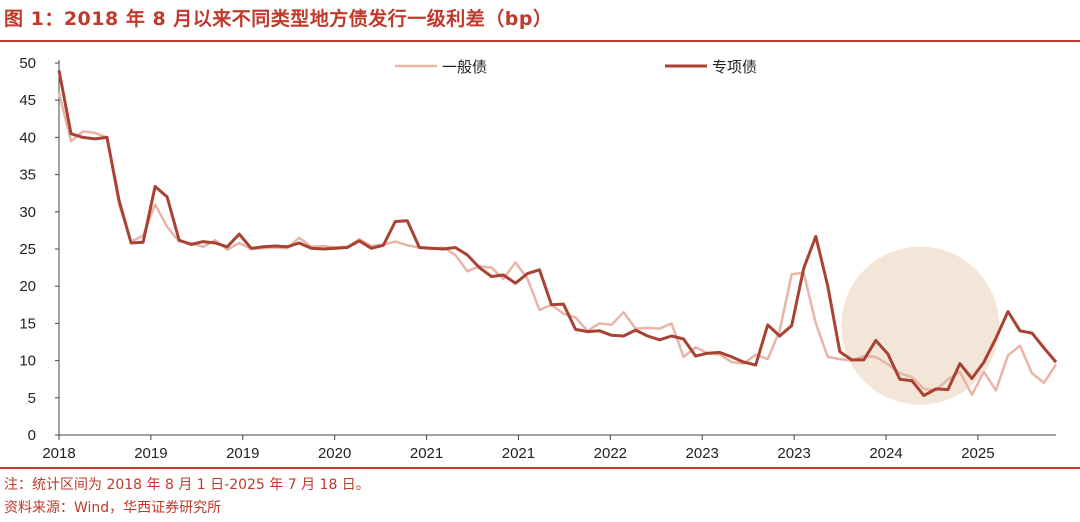 Image resolution: width=1080 pixels, height=522 pixels. Describe the element at coordinates (32, 435) in the screenshot. I see `y-tick-label: 0` at that location.